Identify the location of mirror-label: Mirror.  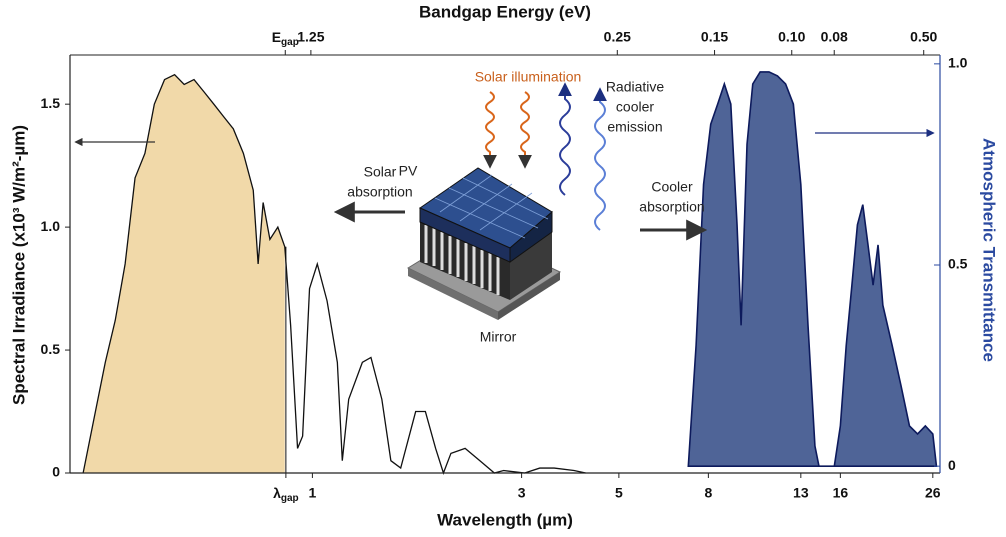
(498, 337).